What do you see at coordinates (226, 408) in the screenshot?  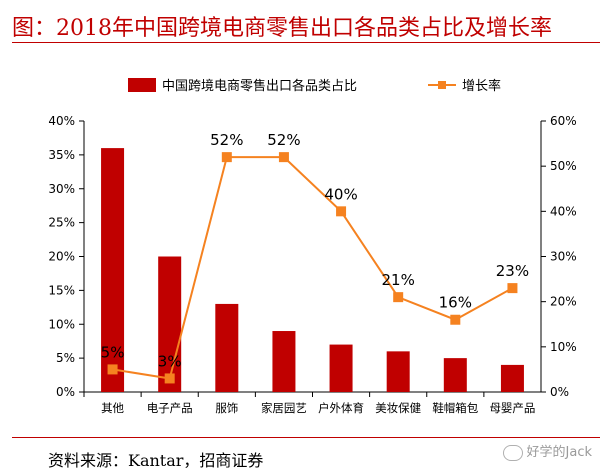 I see `x-tick-label: 服饰` at bounding box center [226, 408].